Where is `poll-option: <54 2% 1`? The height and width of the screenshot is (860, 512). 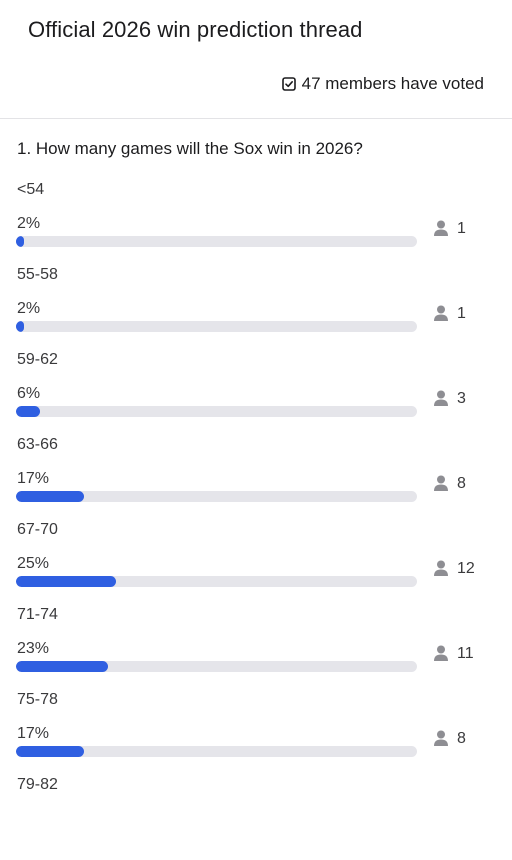
poll-option: <54 2% 1 is located at coordinates (256, 222).